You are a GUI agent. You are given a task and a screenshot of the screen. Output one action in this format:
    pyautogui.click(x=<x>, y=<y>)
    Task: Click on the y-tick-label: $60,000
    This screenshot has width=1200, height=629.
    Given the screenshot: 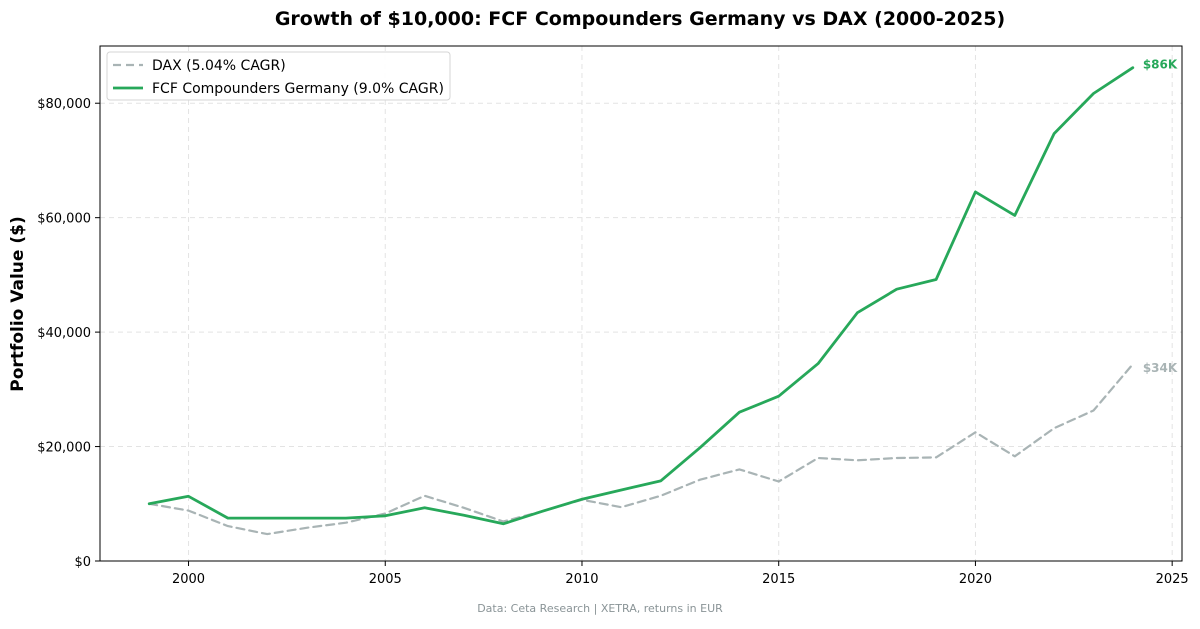 What is the action you would take?
    pyautogui.click(x=64, y=219)
    